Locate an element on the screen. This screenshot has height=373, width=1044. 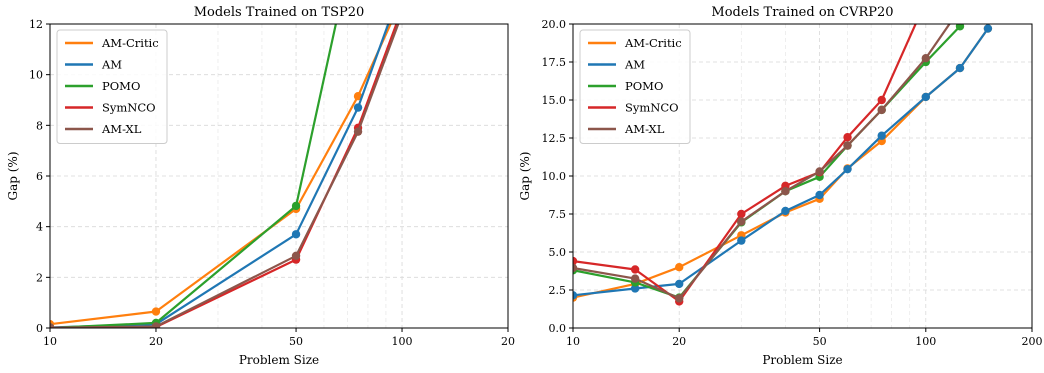
y-tick-label: 17.5 is located at coordinates (554, 62).